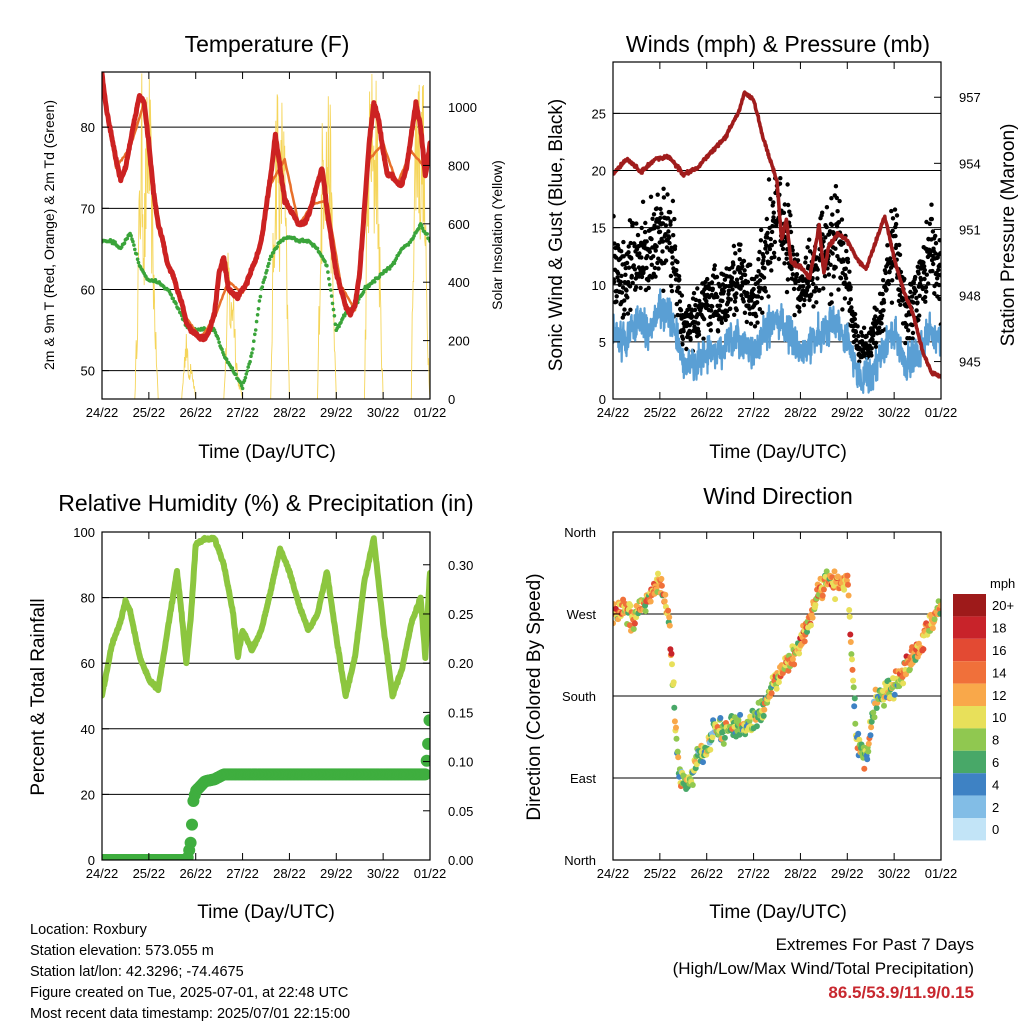  What do you see at coordinates (970, 295) in the screenshot?
I see `y2-tick-label: 948` at bounding box center [970, 295].